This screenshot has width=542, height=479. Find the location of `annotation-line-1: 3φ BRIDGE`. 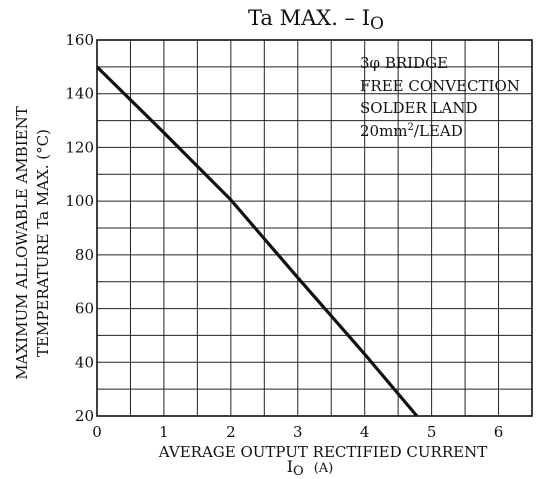

annotation-line-1: 3φ BRIDGE is located at coordinates (404, 63).